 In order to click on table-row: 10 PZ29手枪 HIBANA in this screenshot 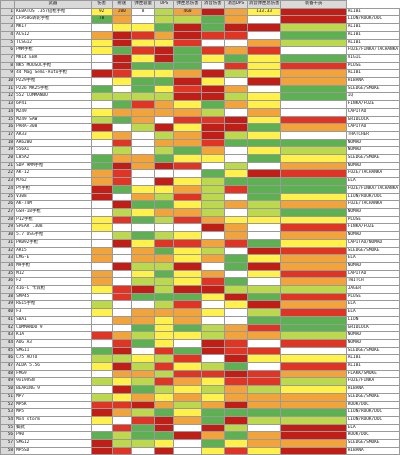, I will do `click(200, 81)`.